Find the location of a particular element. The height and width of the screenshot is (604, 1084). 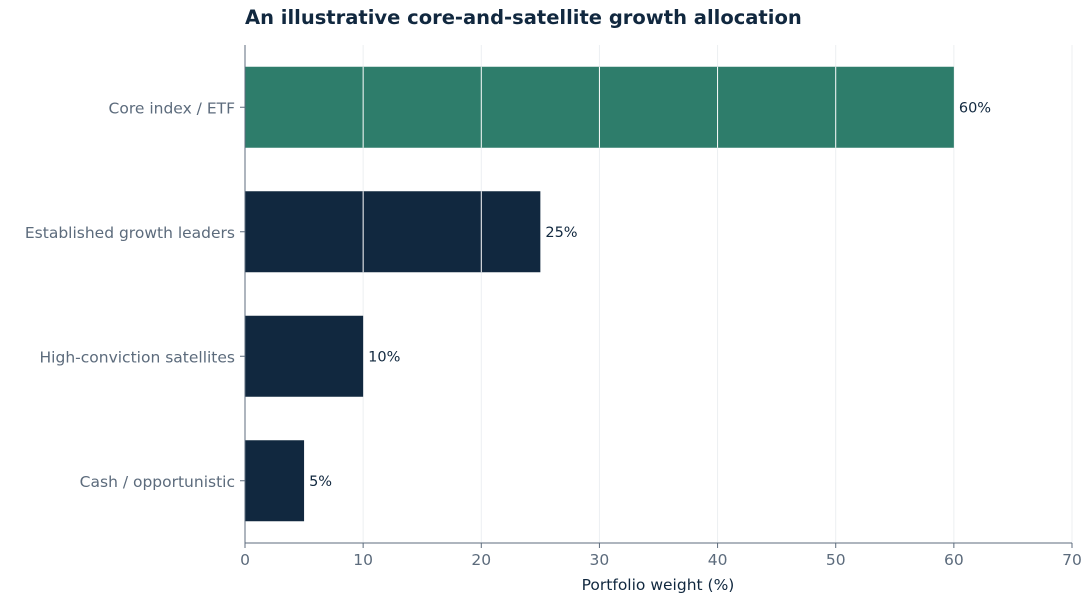

x-tick-label: 30 is located at coordinates (600, 560).